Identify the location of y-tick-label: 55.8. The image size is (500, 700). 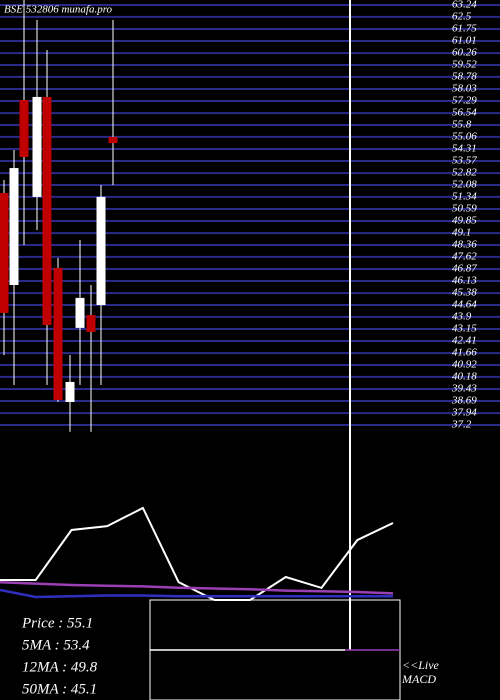
(462, 125).